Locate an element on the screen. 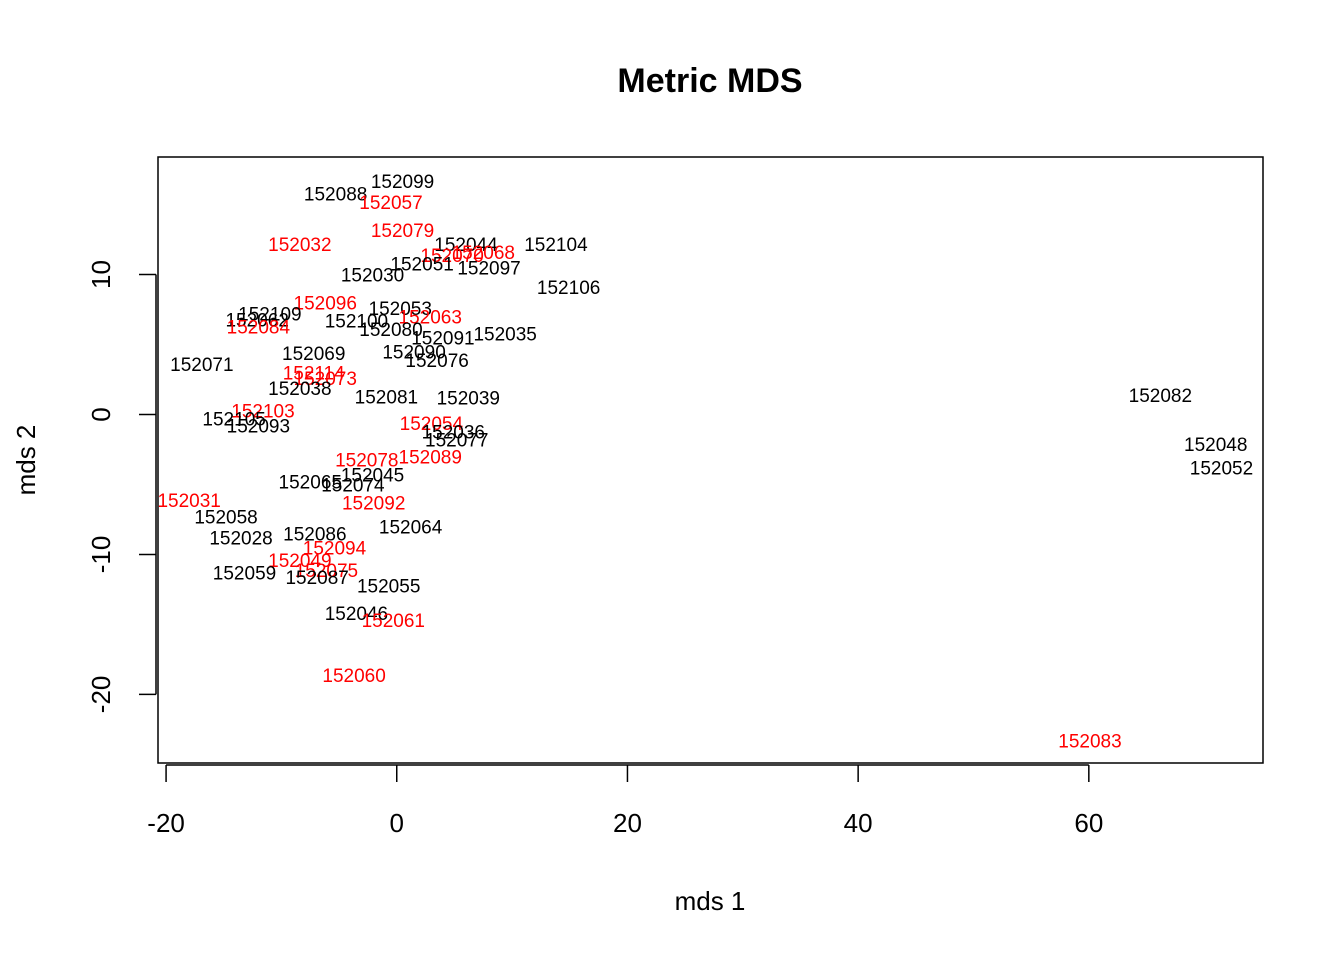  point-label-152082: 152082 is located at coordinates (1160, 396).